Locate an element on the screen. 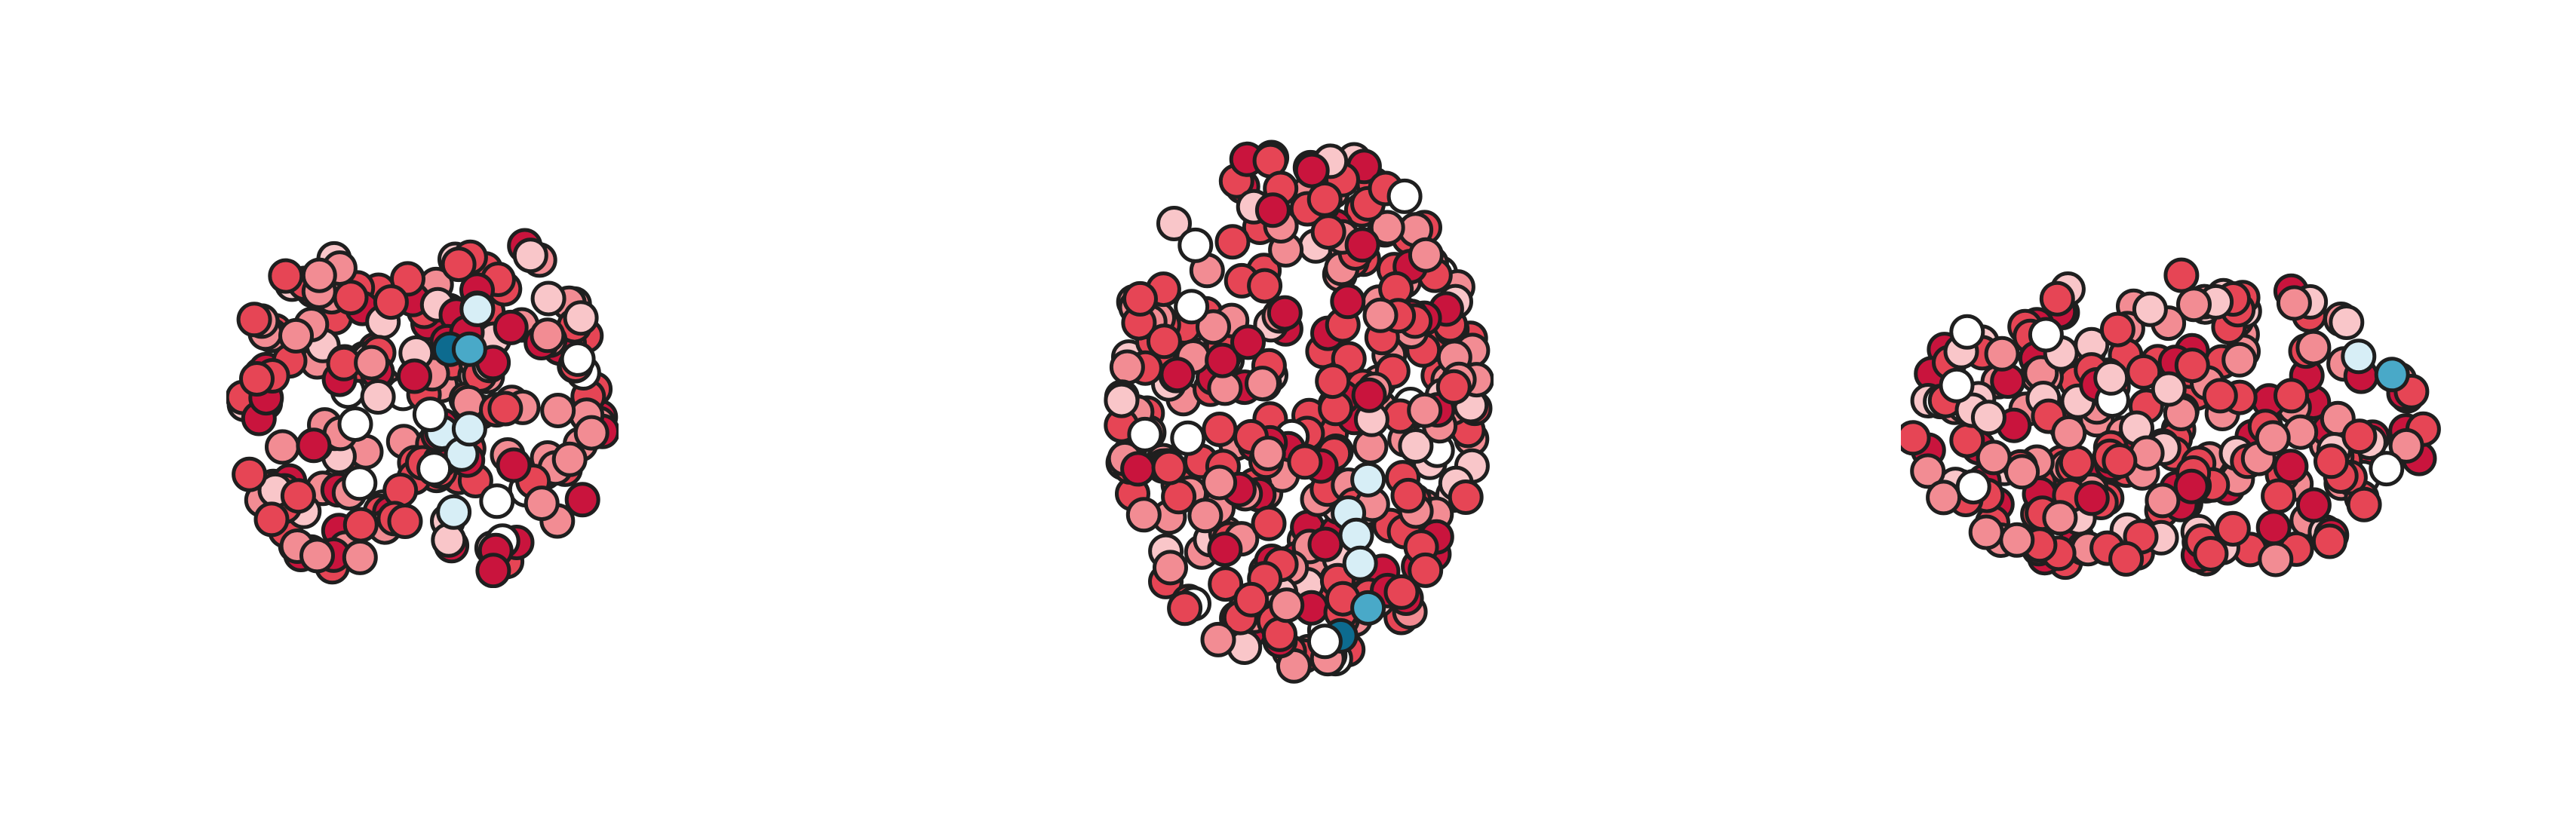 Image resolution: width=2576 pixels, height=821 pixels. coronal-view-plot is located at coordinates (422, 408).